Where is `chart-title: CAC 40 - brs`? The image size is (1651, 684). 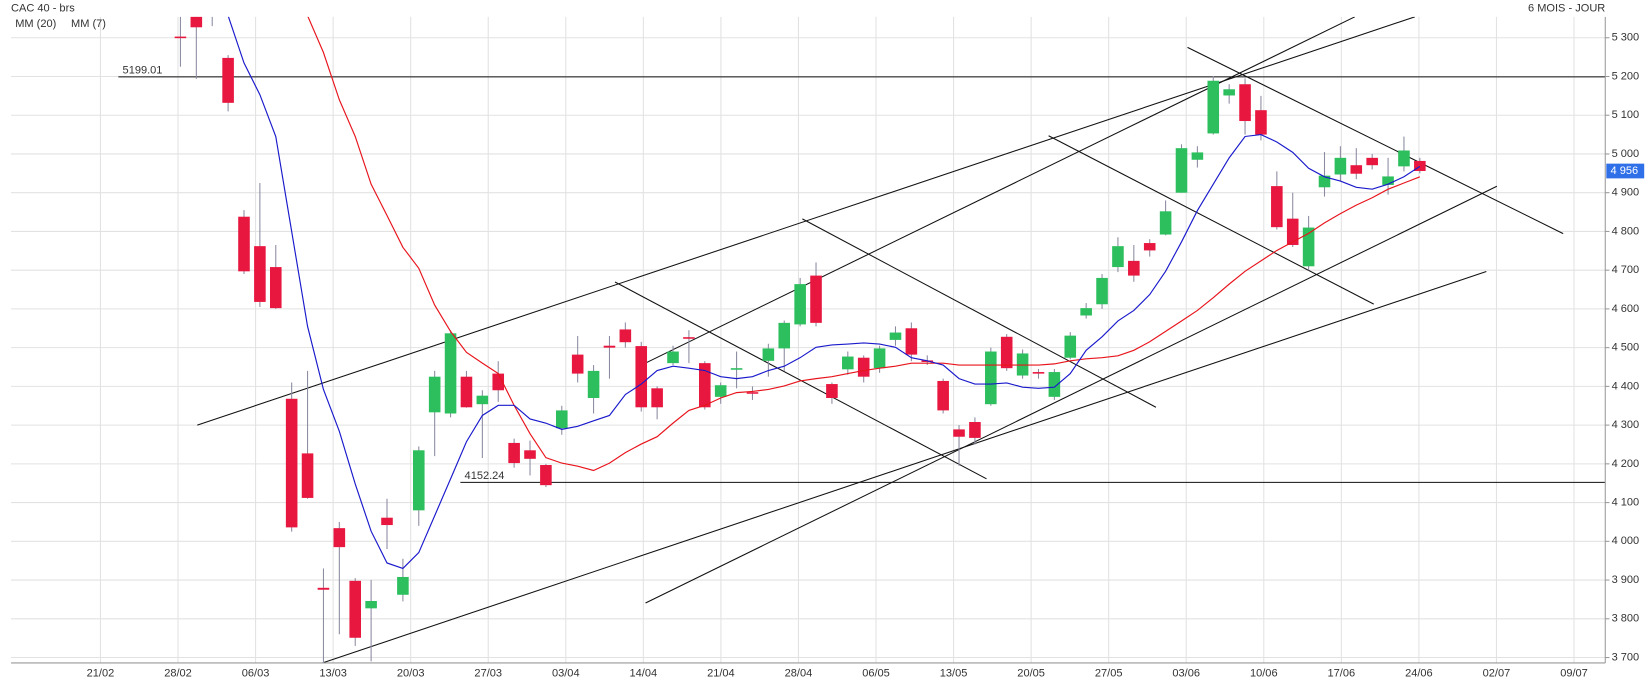
chart-title: CAC 40 - brs is located at coordinates (43, 8).